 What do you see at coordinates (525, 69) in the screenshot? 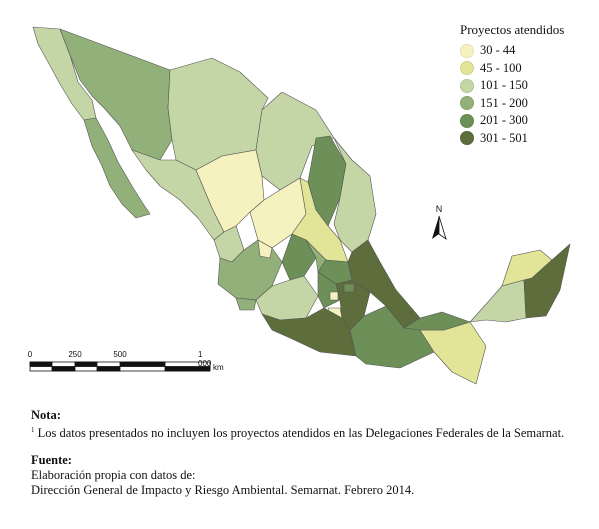
I see `legend-item: 45 - 100` at bounding box center [525, 69].